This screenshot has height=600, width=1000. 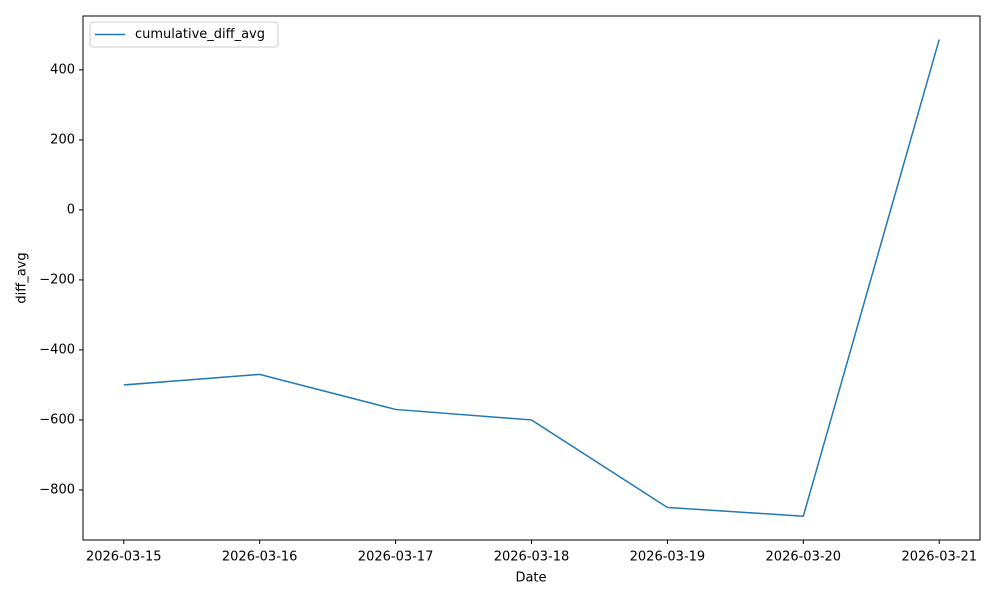 I want to click on x-tick-label: 2026-03-18, so click(x=532, y=557).